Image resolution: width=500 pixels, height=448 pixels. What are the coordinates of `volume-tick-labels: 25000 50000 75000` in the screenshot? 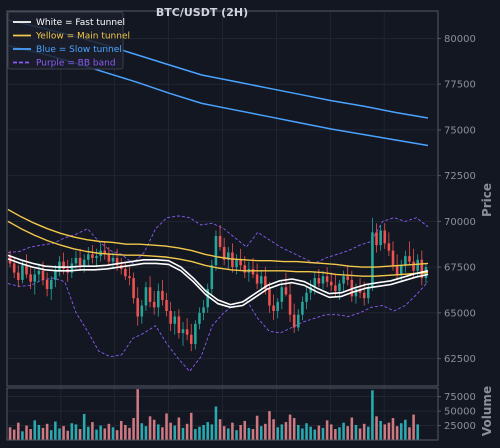 It's located at (457, 412).